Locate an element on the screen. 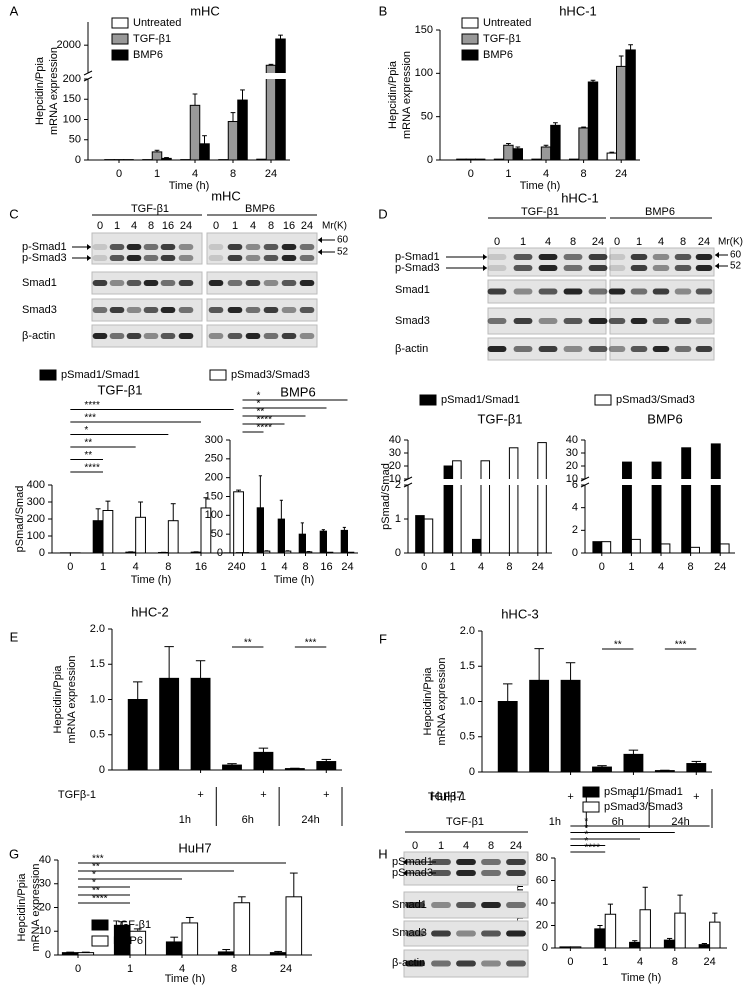  y-axis-label: Hepcidin/Ppia is located at coordinates (40, 90).